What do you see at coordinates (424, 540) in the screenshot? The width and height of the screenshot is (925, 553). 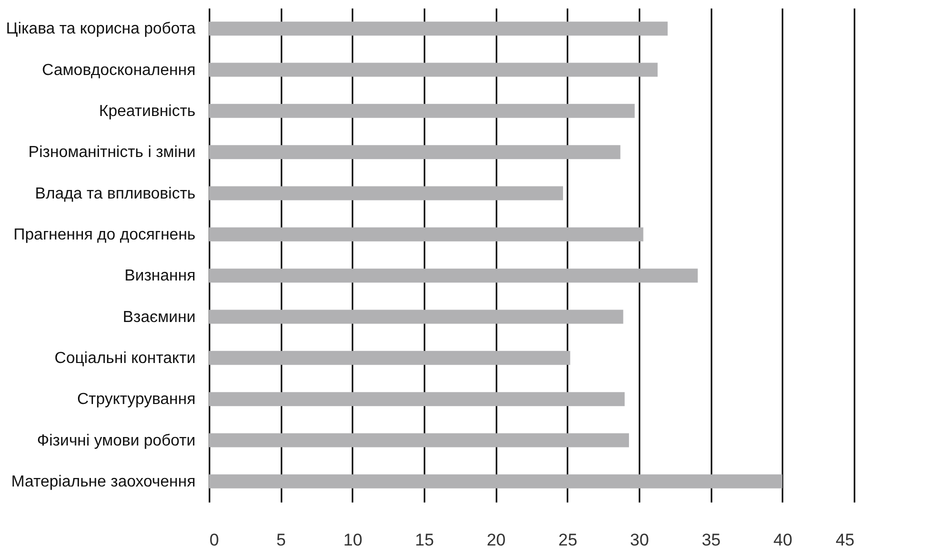 I see `x-tick-label: 15` at bounding box center [424, 540].